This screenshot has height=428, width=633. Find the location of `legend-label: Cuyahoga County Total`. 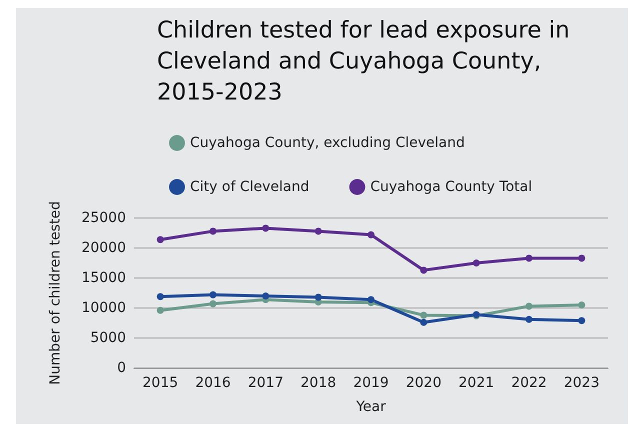

legend-label: Cuyahoga County Total is located at coordinates (451, 187).